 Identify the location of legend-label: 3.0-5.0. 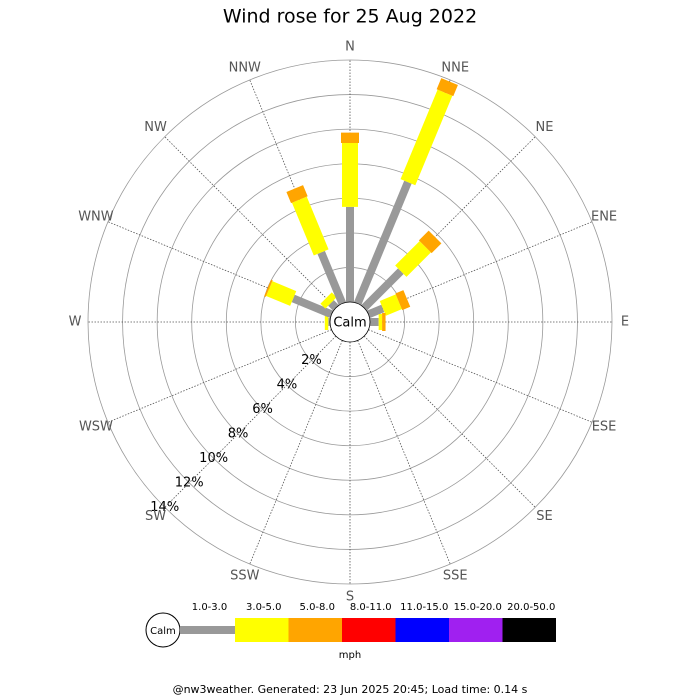
(263, 607).